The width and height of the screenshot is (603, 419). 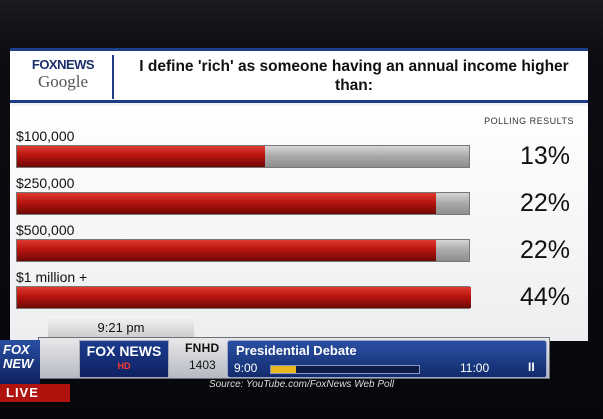 I want to click on network-code: FNHD, so click(x=202, y=348).